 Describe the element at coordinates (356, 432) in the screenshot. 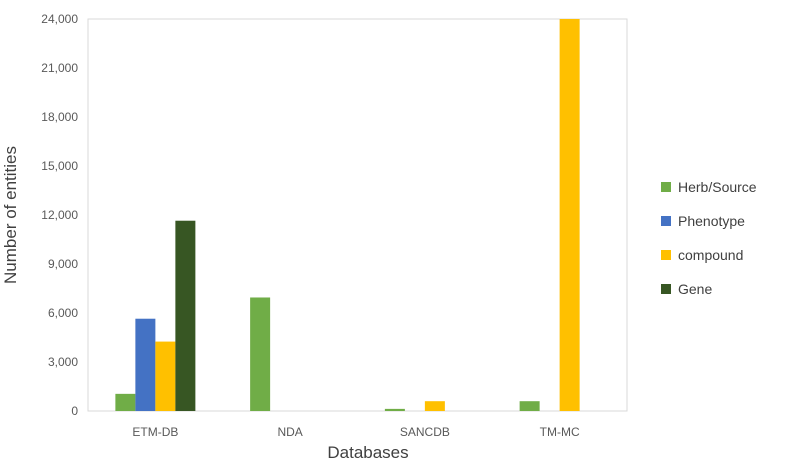

I see `x-axis-ticks: ETM-DB NDA SANCDB TM-MC` at that location.